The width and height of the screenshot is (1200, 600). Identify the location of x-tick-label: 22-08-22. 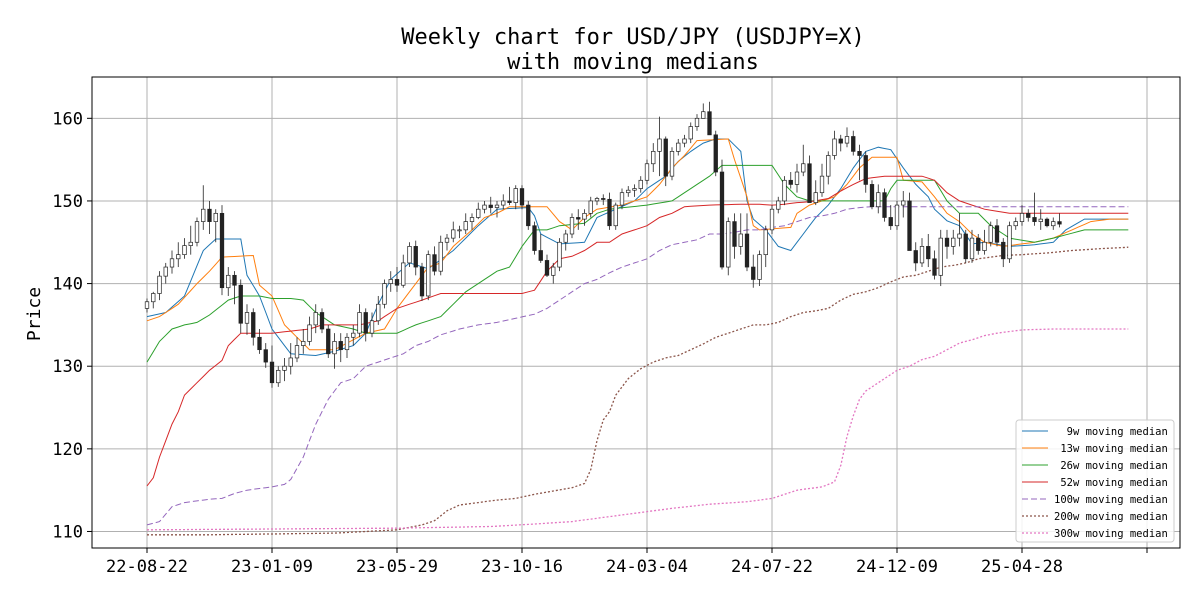
(147, 567).